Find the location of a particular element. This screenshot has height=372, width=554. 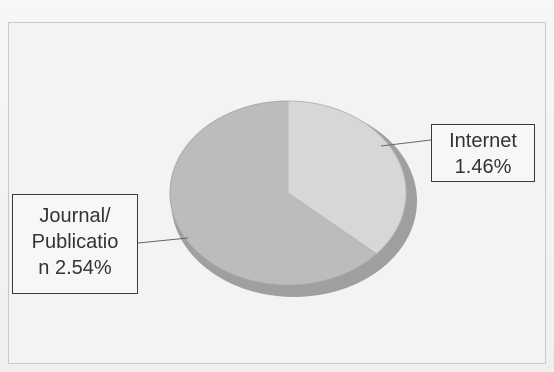

leader-line-journal is located at coordinates (163, 240).